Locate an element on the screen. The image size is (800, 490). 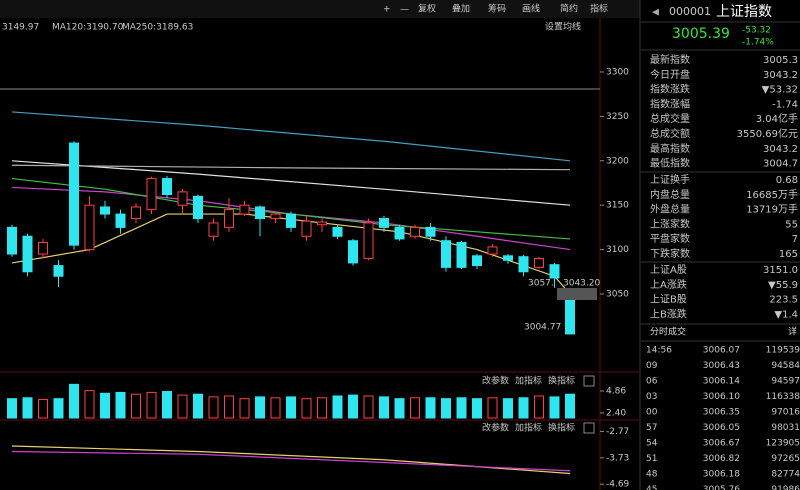
stat-value: 3550.69亿元 is located at coordinates (767, 133).